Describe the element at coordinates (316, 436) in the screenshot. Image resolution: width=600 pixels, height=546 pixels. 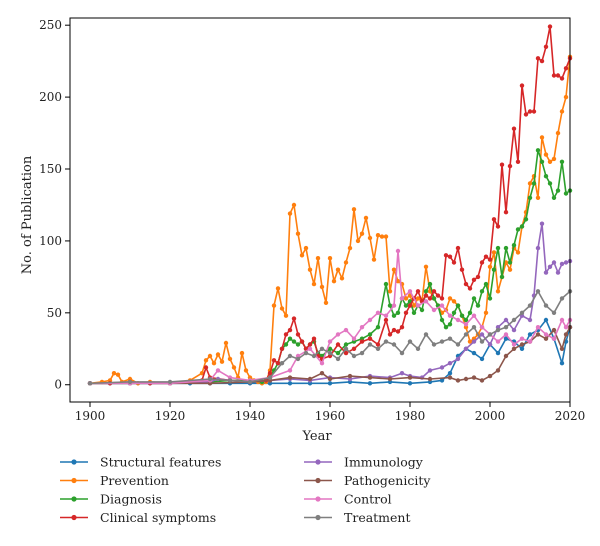
I see `x-axis-title: Year` at that location.